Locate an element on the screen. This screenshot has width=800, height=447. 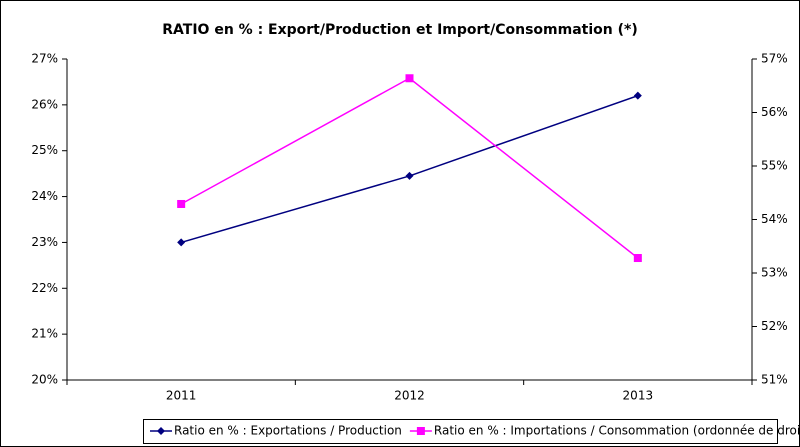
x-tick-label: 2012 is located at coordinates (409, 396).